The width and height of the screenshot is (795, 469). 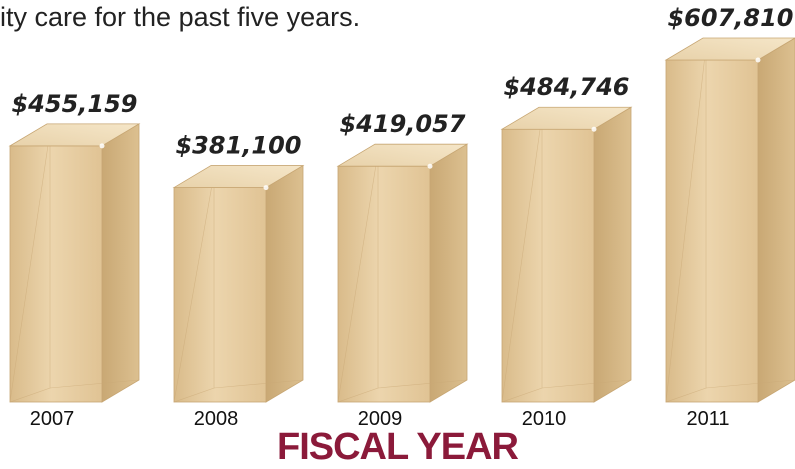 What do you see at coordinates (544, 419) in the screenshot?
I see `x-tick-label: 2010` at bounding box center [544, 419].